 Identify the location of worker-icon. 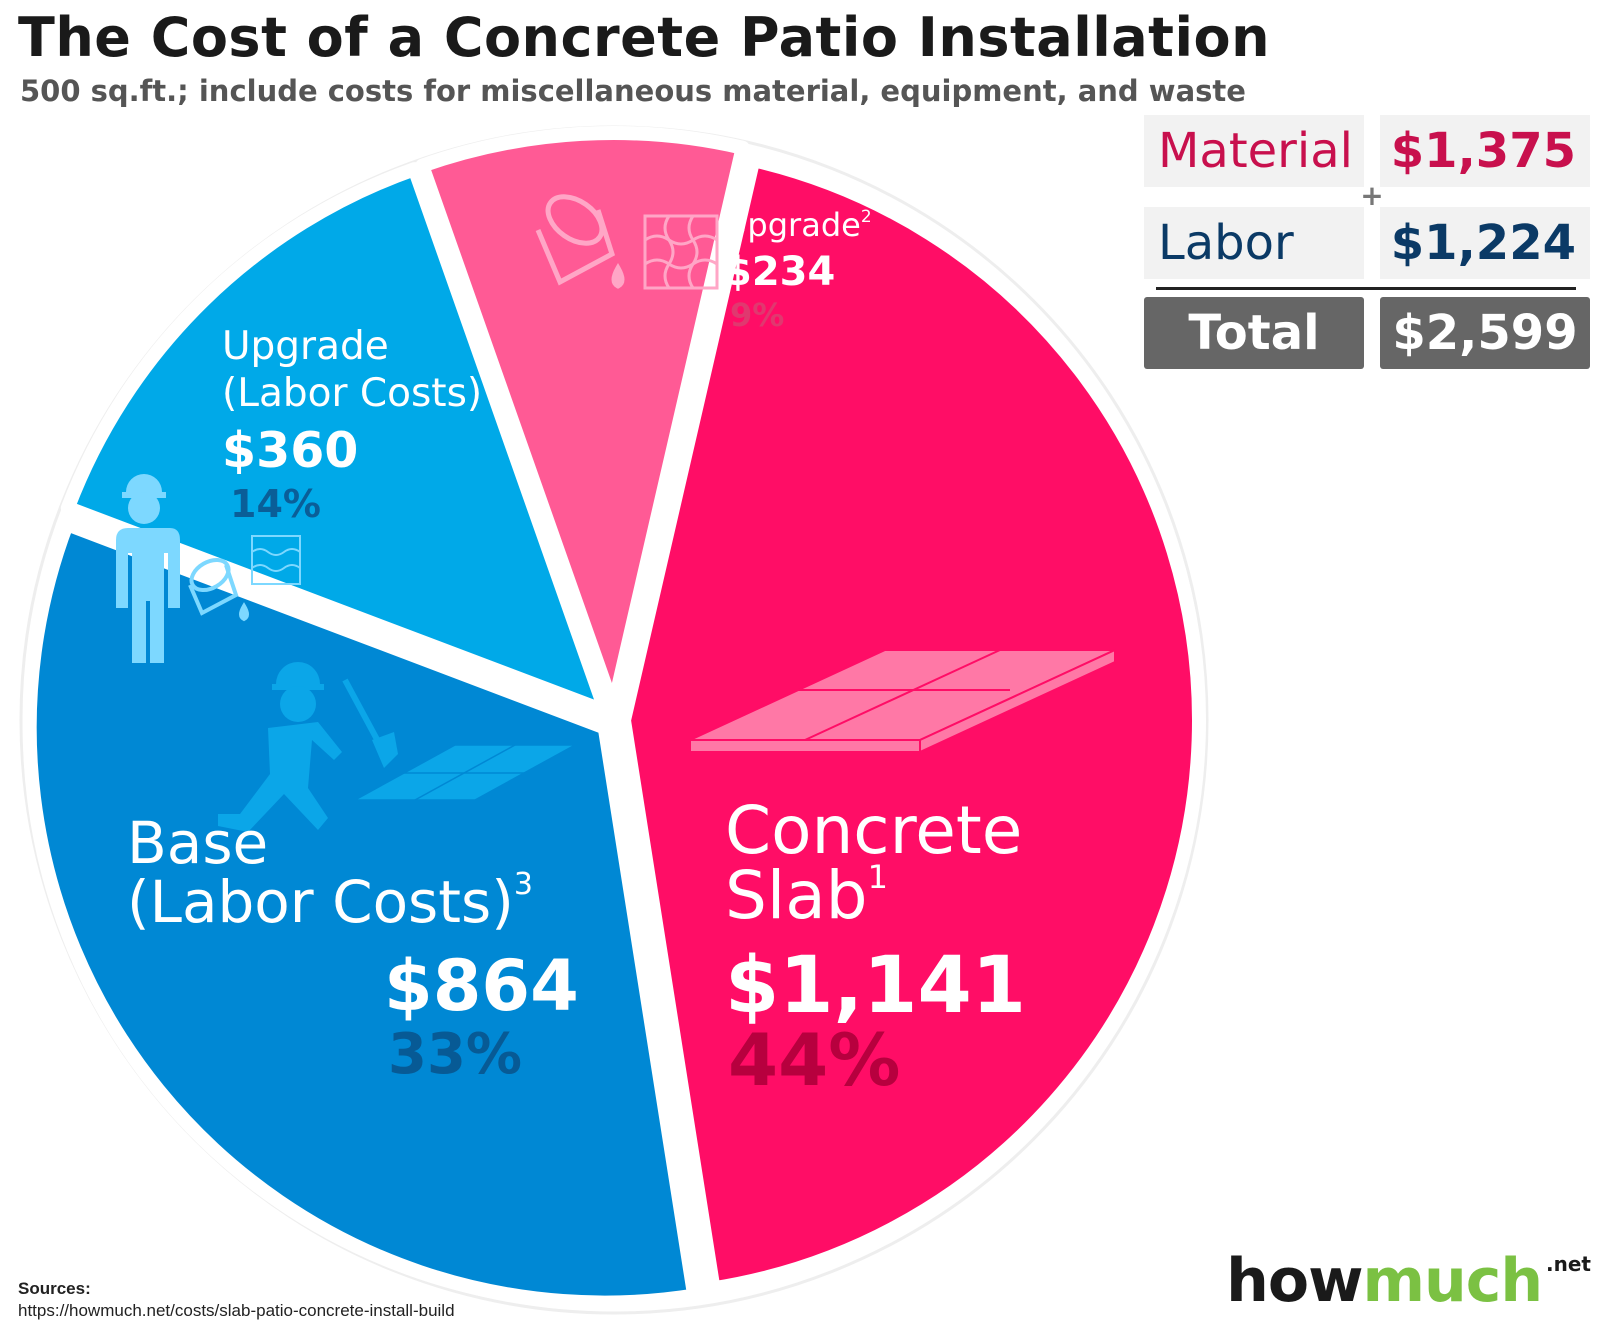
(148, 568).